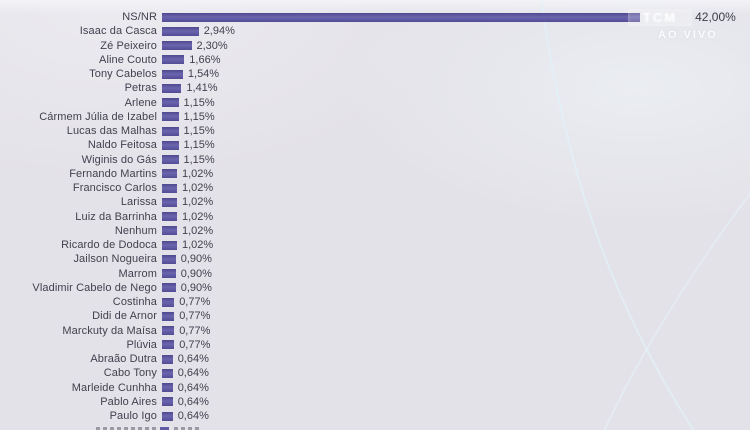 This screenshot has width=750, height=430. Describe the element at coordinates (375, 428) in the screenshot. I see `cutoff-row-fragment` at that location.